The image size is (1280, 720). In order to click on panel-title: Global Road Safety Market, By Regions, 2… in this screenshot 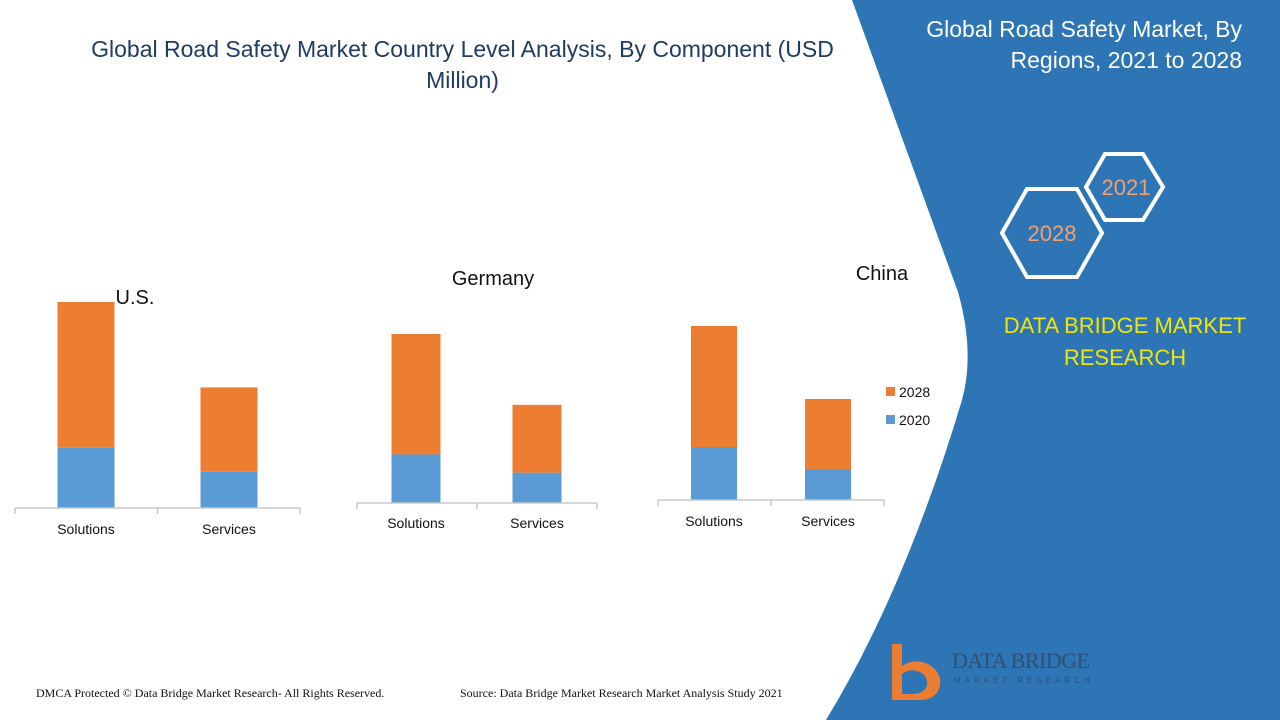, I will do `click(1084, 44)`.